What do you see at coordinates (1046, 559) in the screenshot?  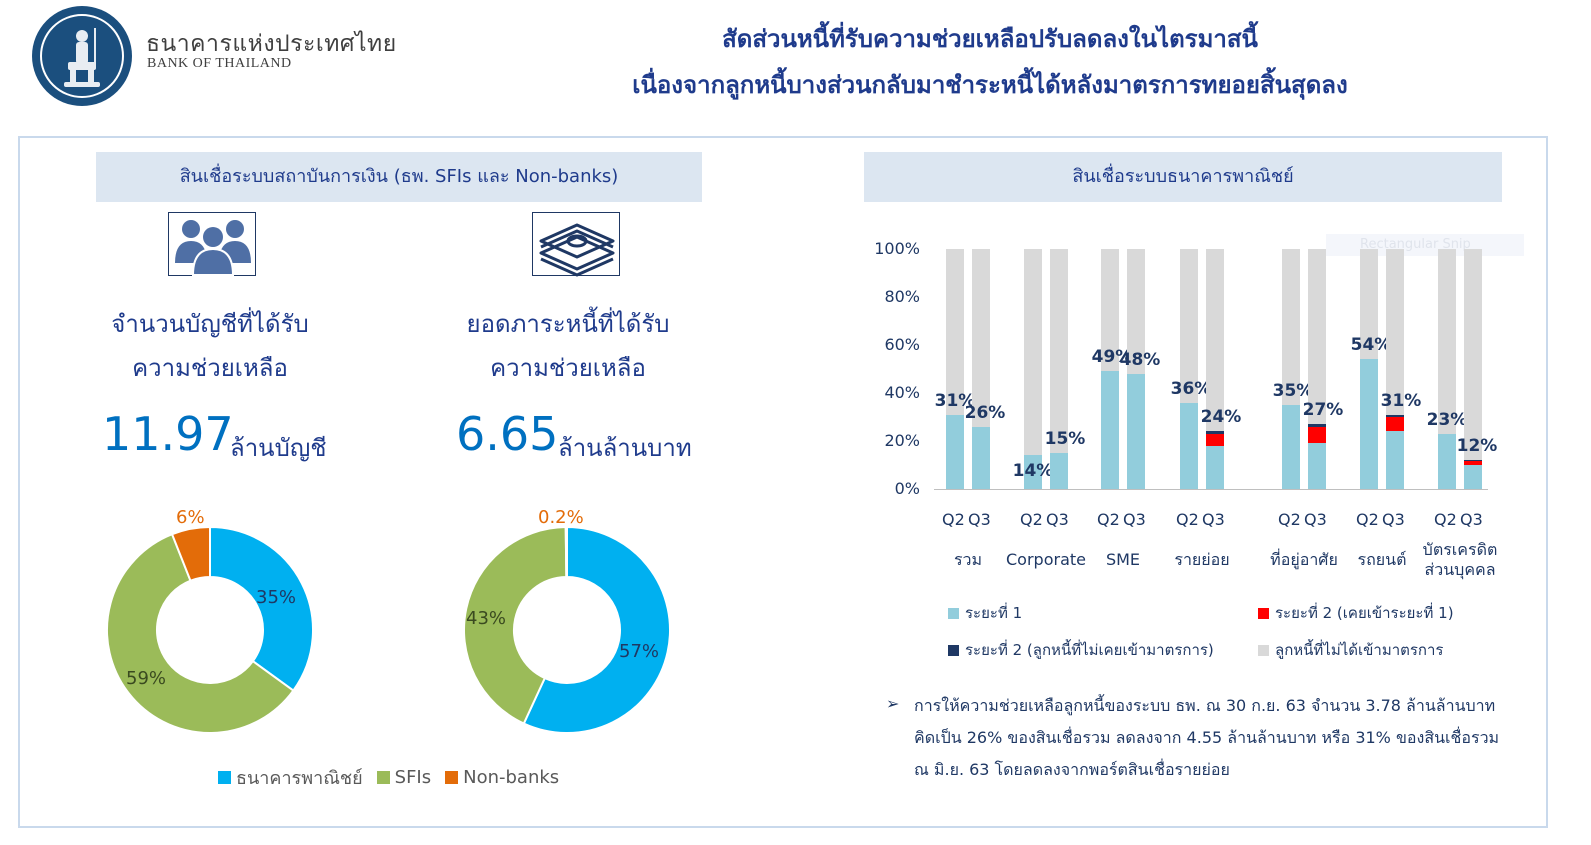 I see `x-category-label: Corporate` at bounding box center [1046, 559].